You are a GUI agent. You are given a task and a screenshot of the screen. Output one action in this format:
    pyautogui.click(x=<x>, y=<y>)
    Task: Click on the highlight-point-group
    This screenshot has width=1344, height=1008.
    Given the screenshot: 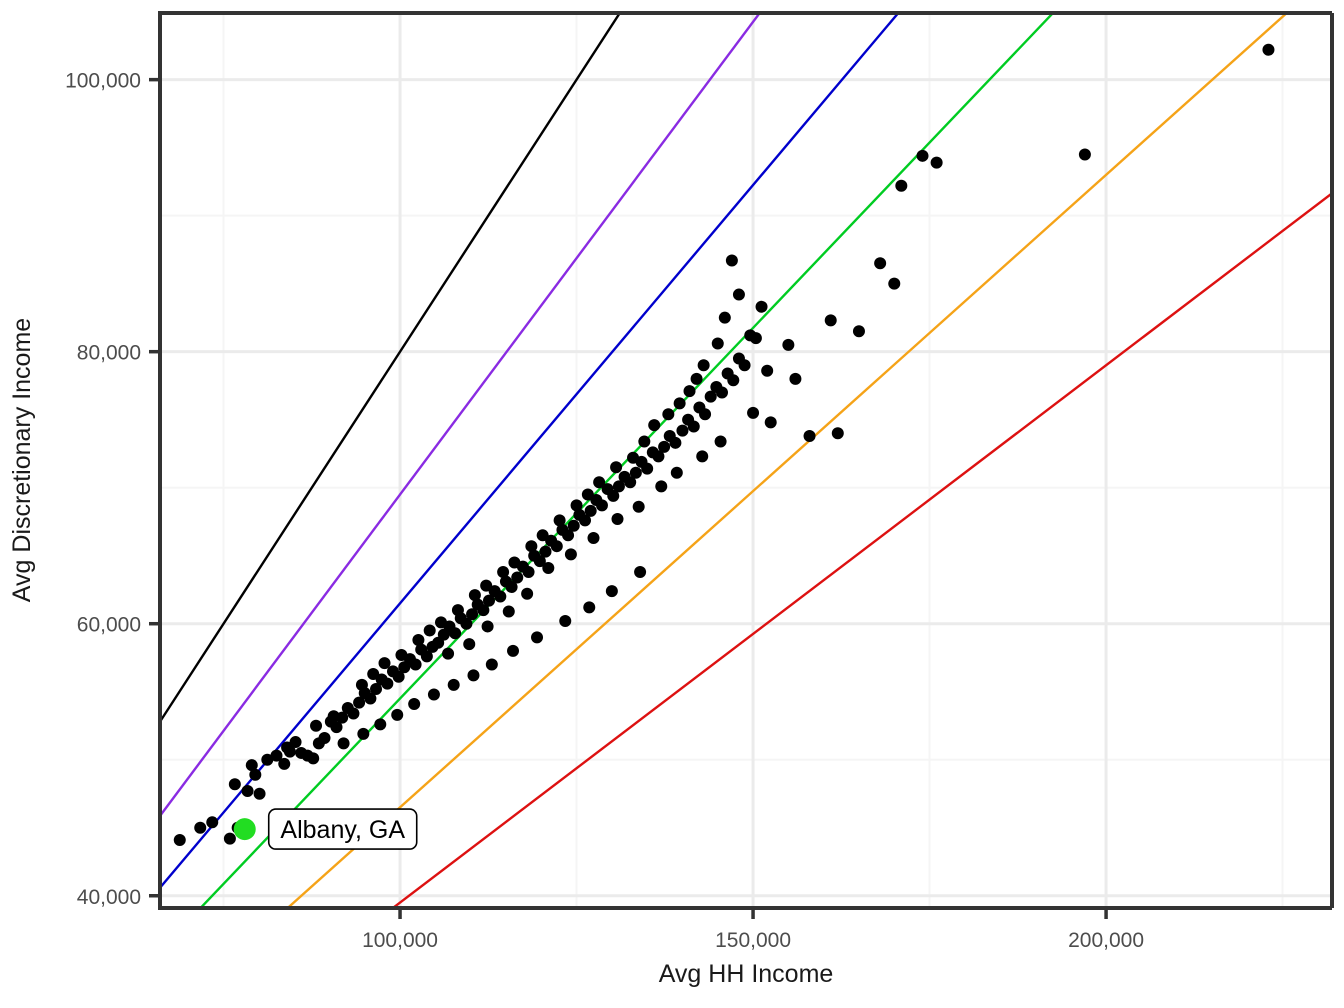 What is the action you would take?
    pyautogui.click(x=244, y=829)
    